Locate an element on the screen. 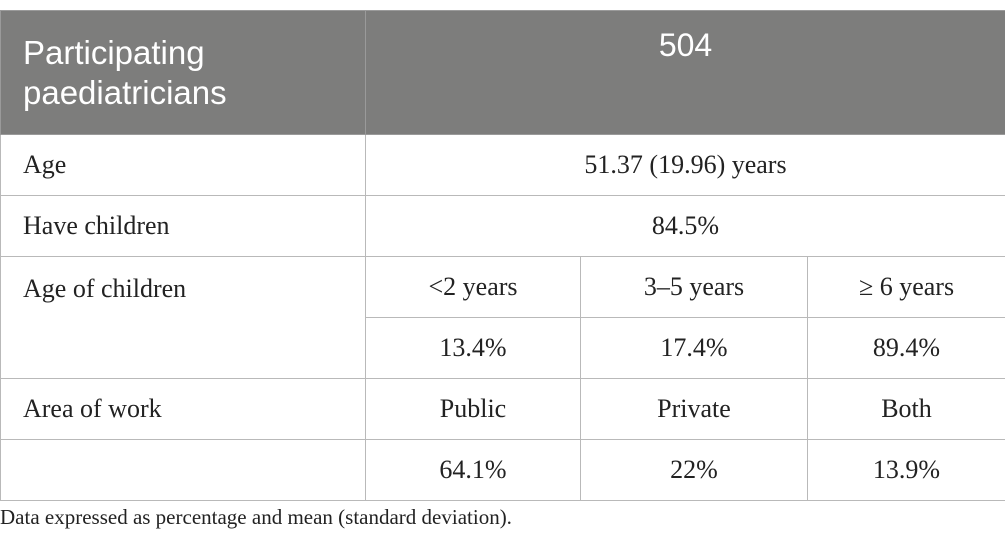  header-label-line1: Participating is located at coordinates (114, 52).